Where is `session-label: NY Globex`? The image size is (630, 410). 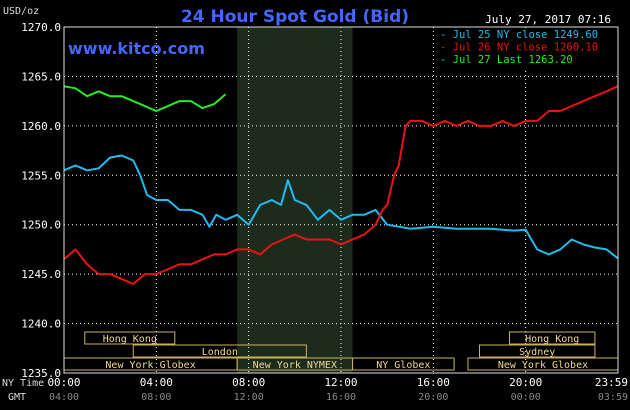 session-label: NY Globex is located at coordinates (403, 365).